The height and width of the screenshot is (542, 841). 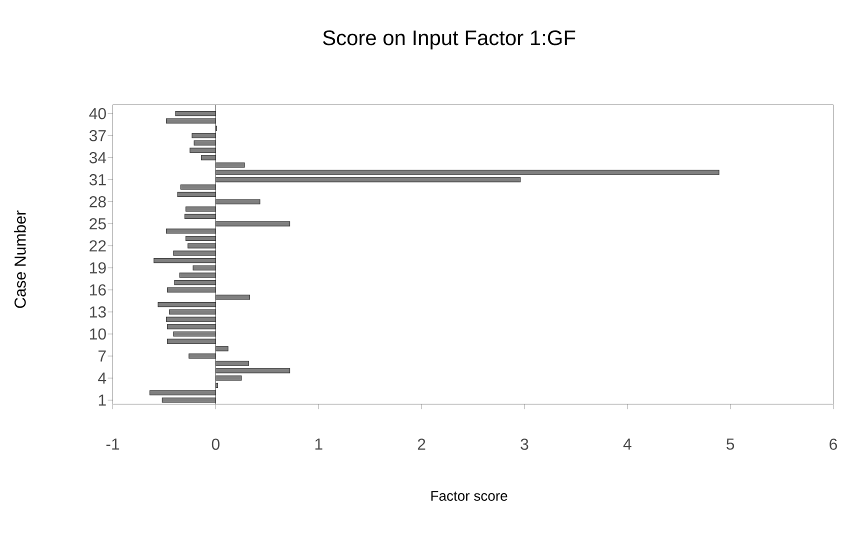 What do you see at coordinates (449, 40) in the screenshot?
I see `chart-title: Score on Input Factor 1:GF` at bounding box center [449, 40].